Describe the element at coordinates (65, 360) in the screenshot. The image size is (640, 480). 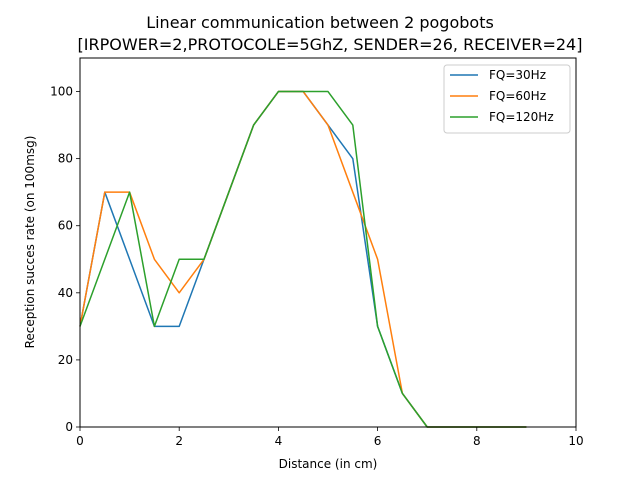
I see `y-tick-label: 20` at that location.